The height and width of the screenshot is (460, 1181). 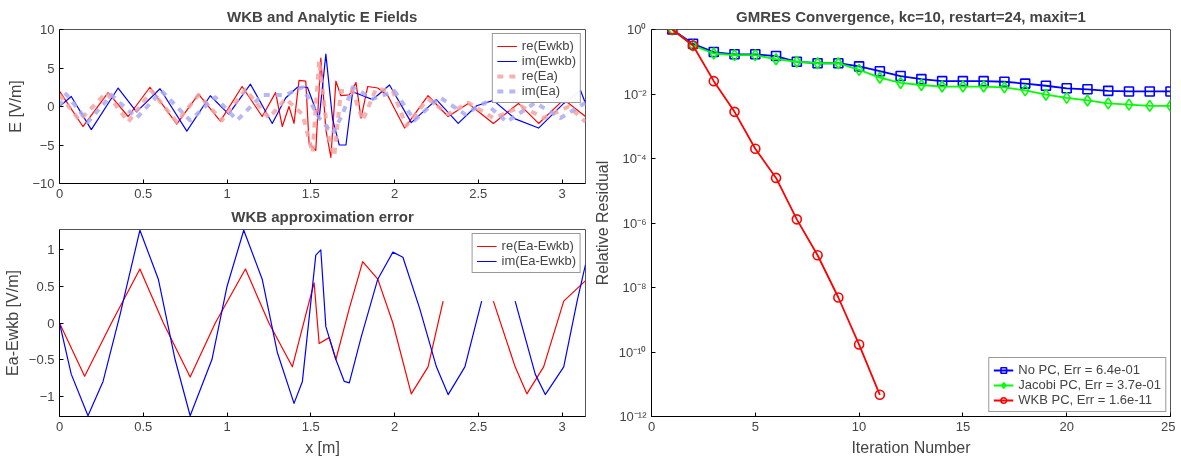 What do you see at coordinates (322, 110) in the screenshot?
I see `line-series` at bounding box center [322, 110].